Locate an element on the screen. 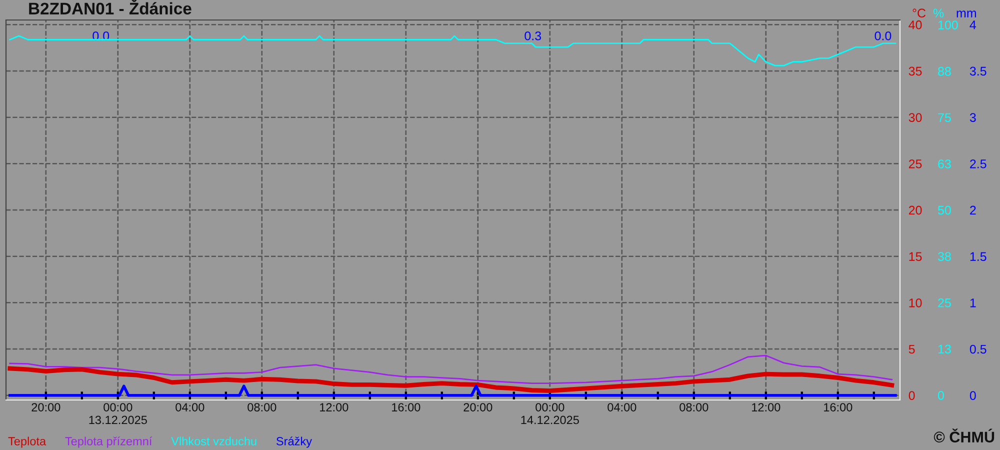  text: © ČHMÚ is located at coordinates (964, 435).